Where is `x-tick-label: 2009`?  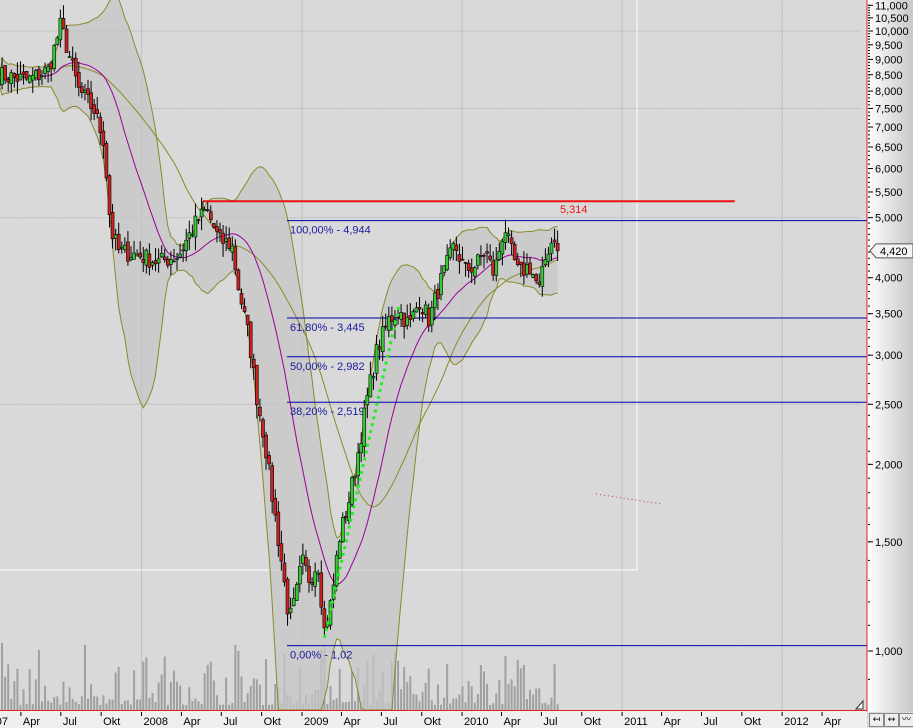
x-tick-label: 2009 is located at coordinates (316, 722).